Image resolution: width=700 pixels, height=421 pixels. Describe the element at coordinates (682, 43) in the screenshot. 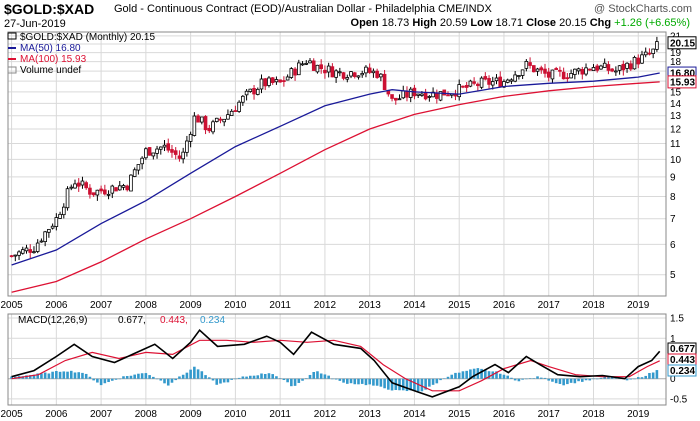

I see `price-last-value-box` at that location.